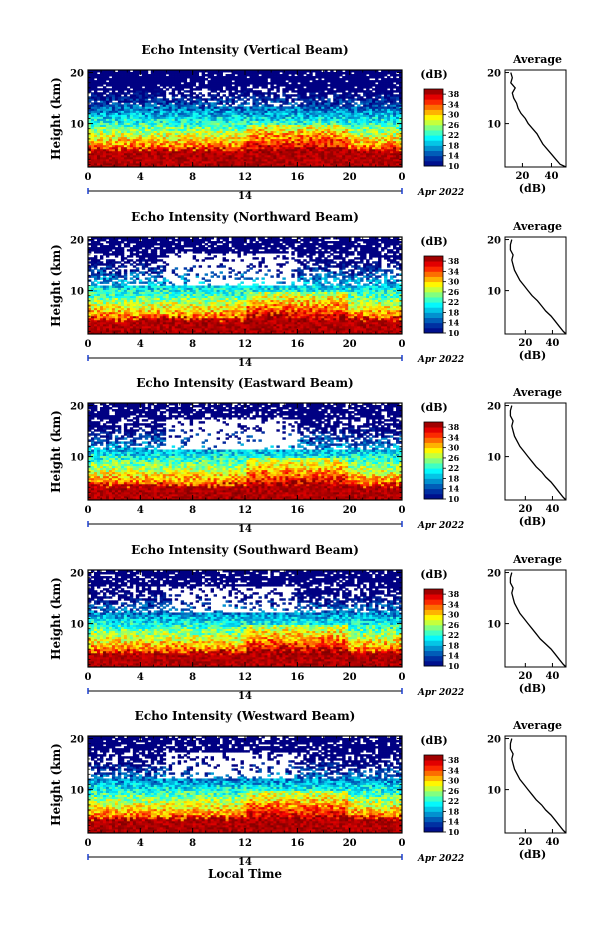  What do you see at coordinates (245, 550) in the screenshot?
I see `panel-title: Echo Intensity (Southward Beam)` at bounding box center [245, 550].